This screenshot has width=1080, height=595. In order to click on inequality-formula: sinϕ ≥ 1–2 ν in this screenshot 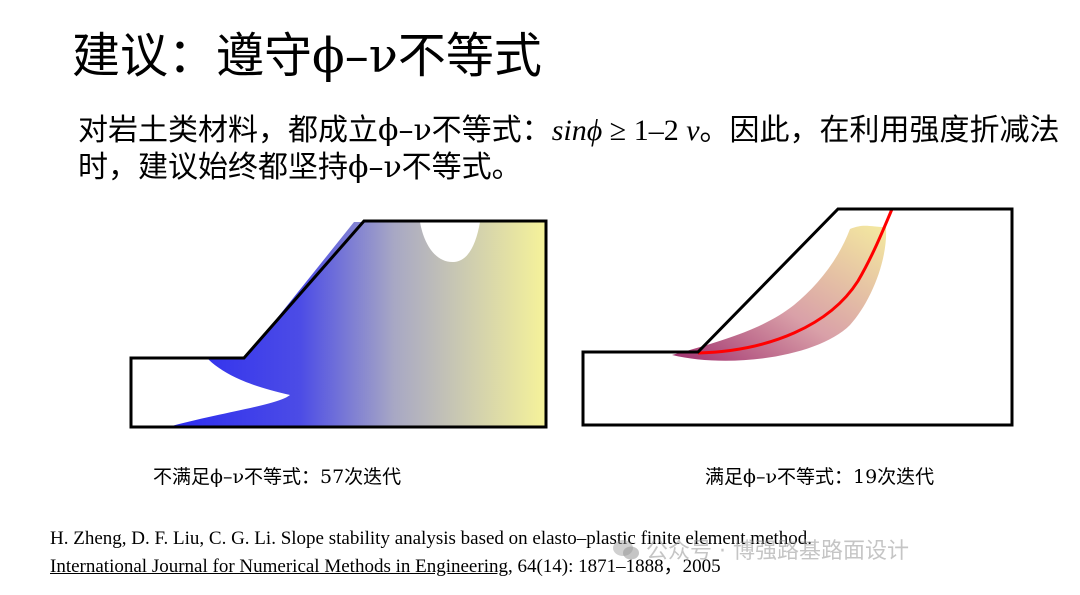, I will do `click(626, 130)`.